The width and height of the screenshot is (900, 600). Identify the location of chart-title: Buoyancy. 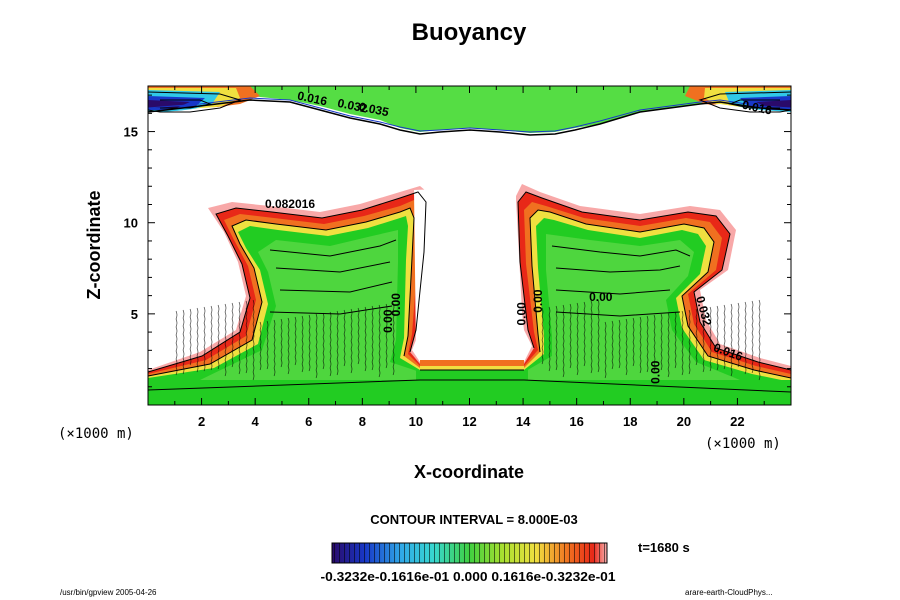
(469, 32).